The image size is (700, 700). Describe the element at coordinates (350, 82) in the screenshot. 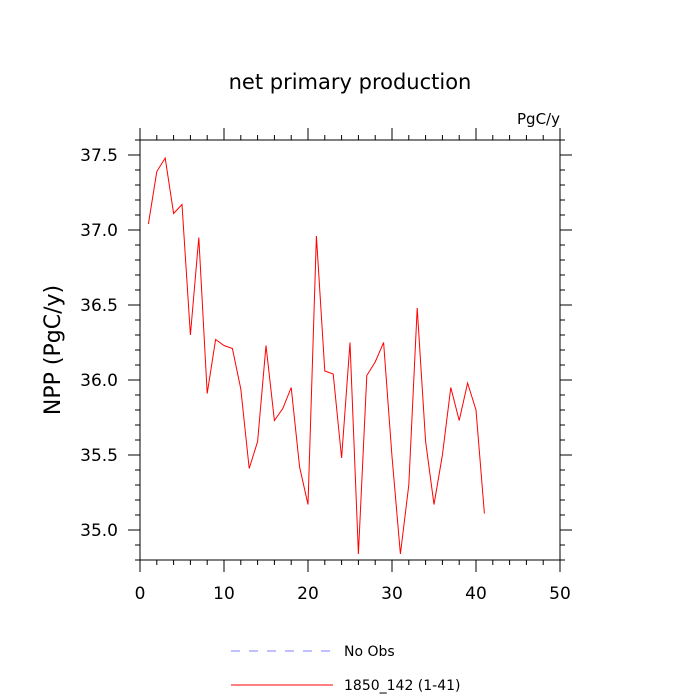

I see `chart-title: net primary production` at that location.